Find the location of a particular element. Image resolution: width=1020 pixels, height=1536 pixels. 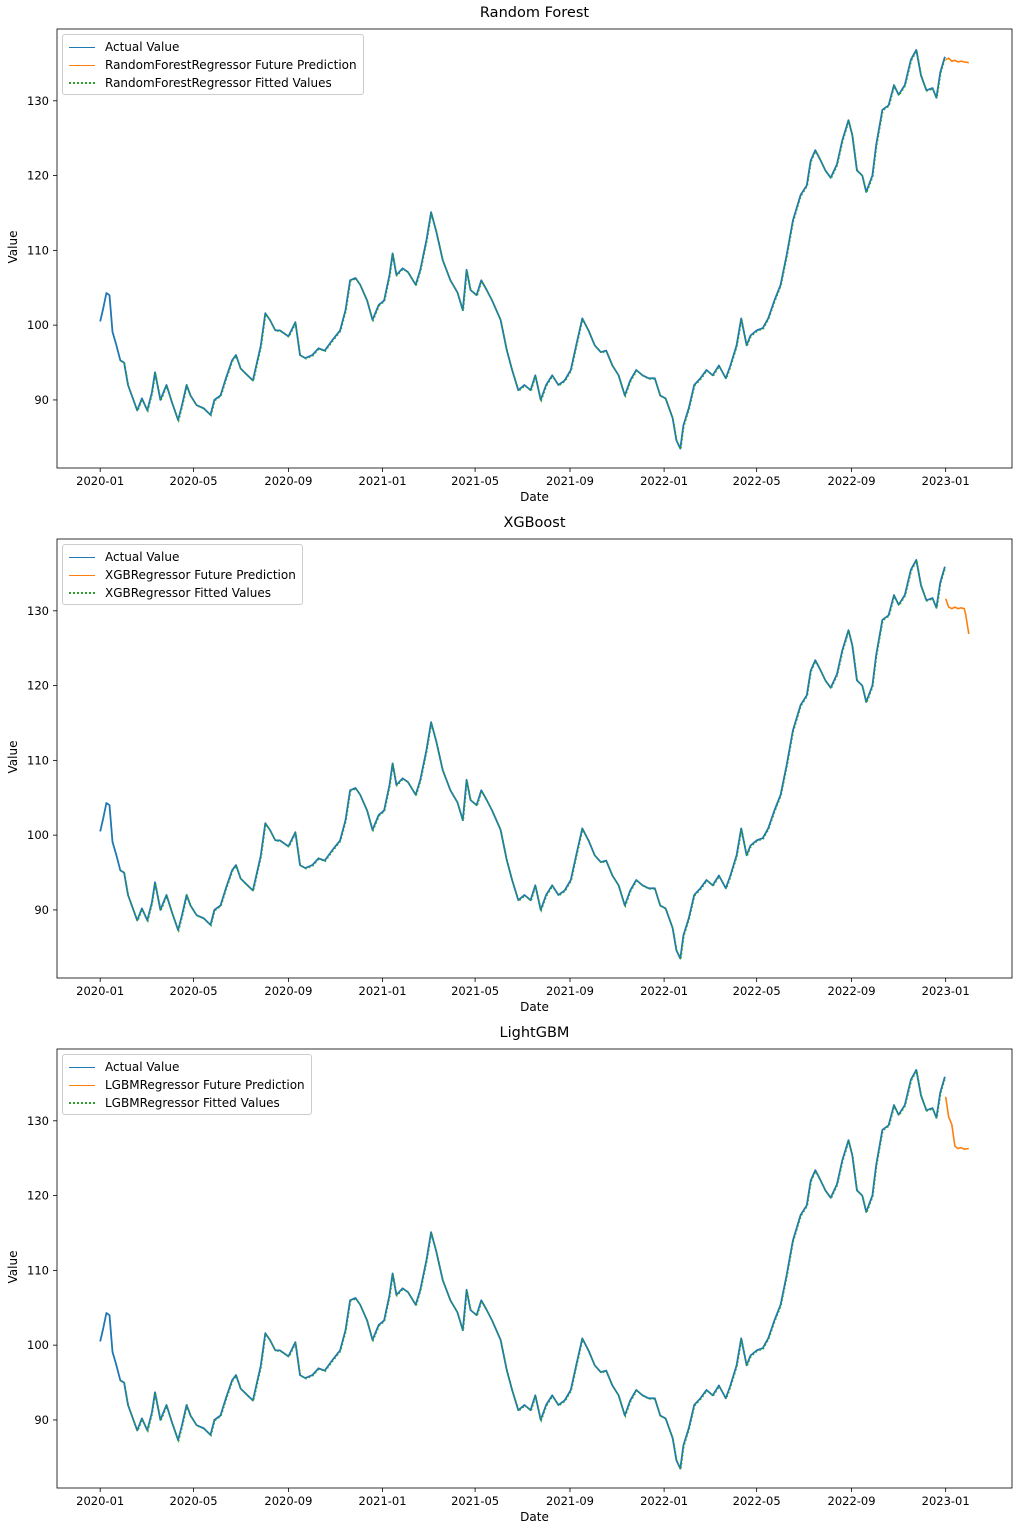

legend-item-future: LGBMRegressor Future Prediction is located at coordinates (187, 1085).